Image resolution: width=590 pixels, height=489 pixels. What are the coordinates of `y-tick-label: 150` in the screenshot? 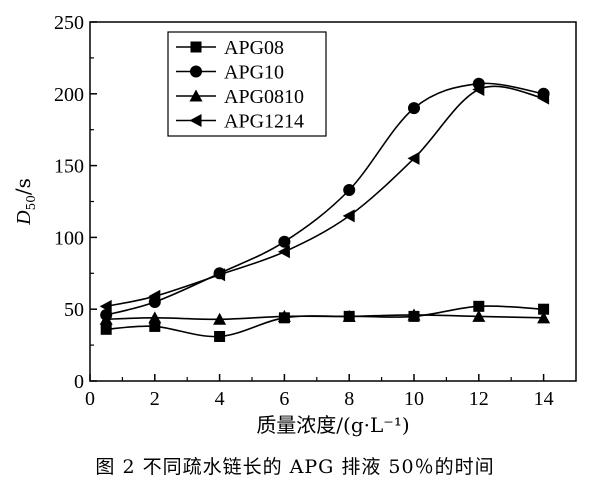 It's located at (69, 167).